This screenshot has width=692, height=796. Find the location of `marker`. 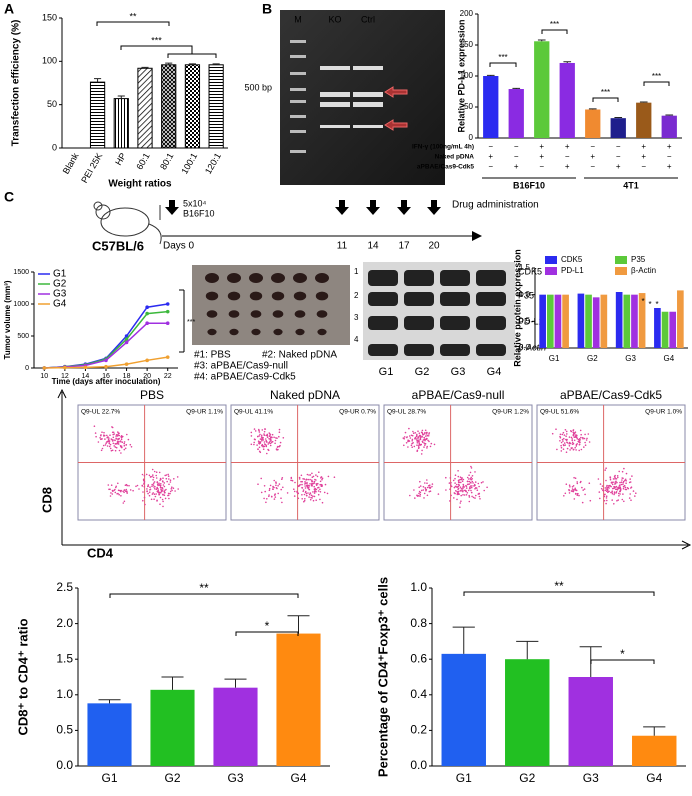

marker is located at coordinates (126, 339).